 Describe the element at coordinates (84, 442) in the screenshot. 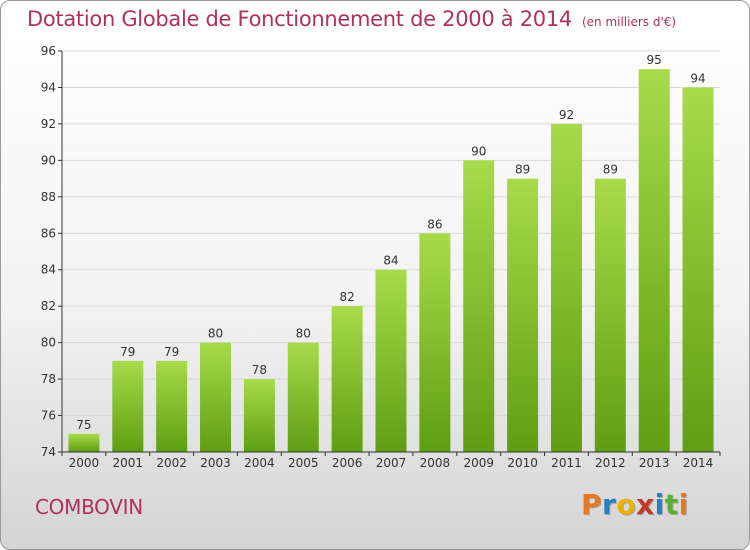

I see `bar-2000` at that location.